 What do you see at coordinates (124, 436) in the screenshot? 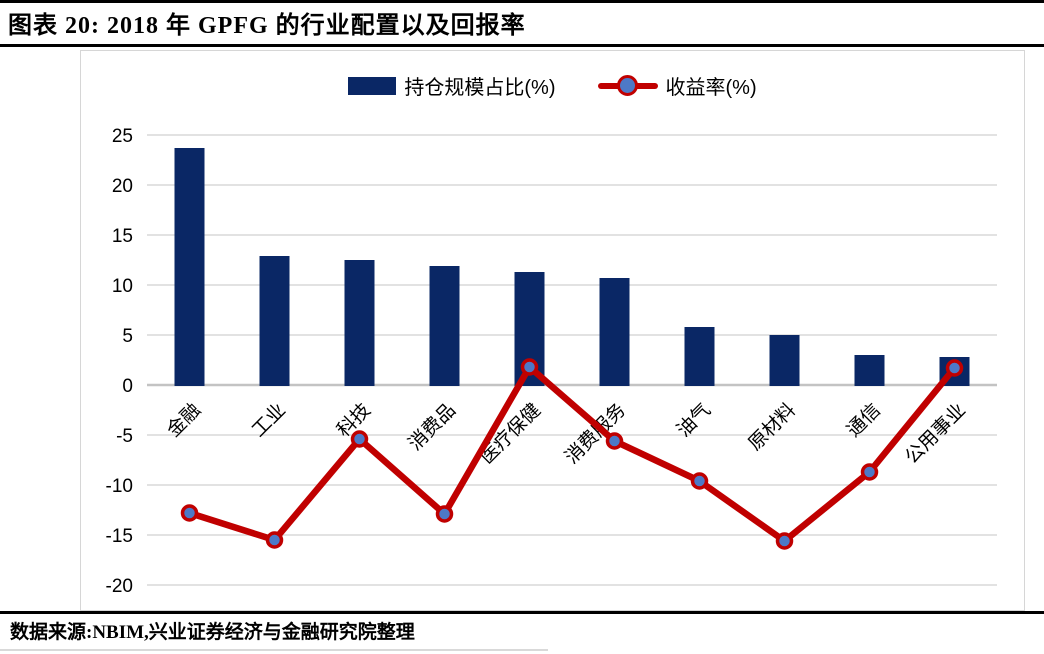
I see `y-tick-label: -5` at bounding box center [124, 436].